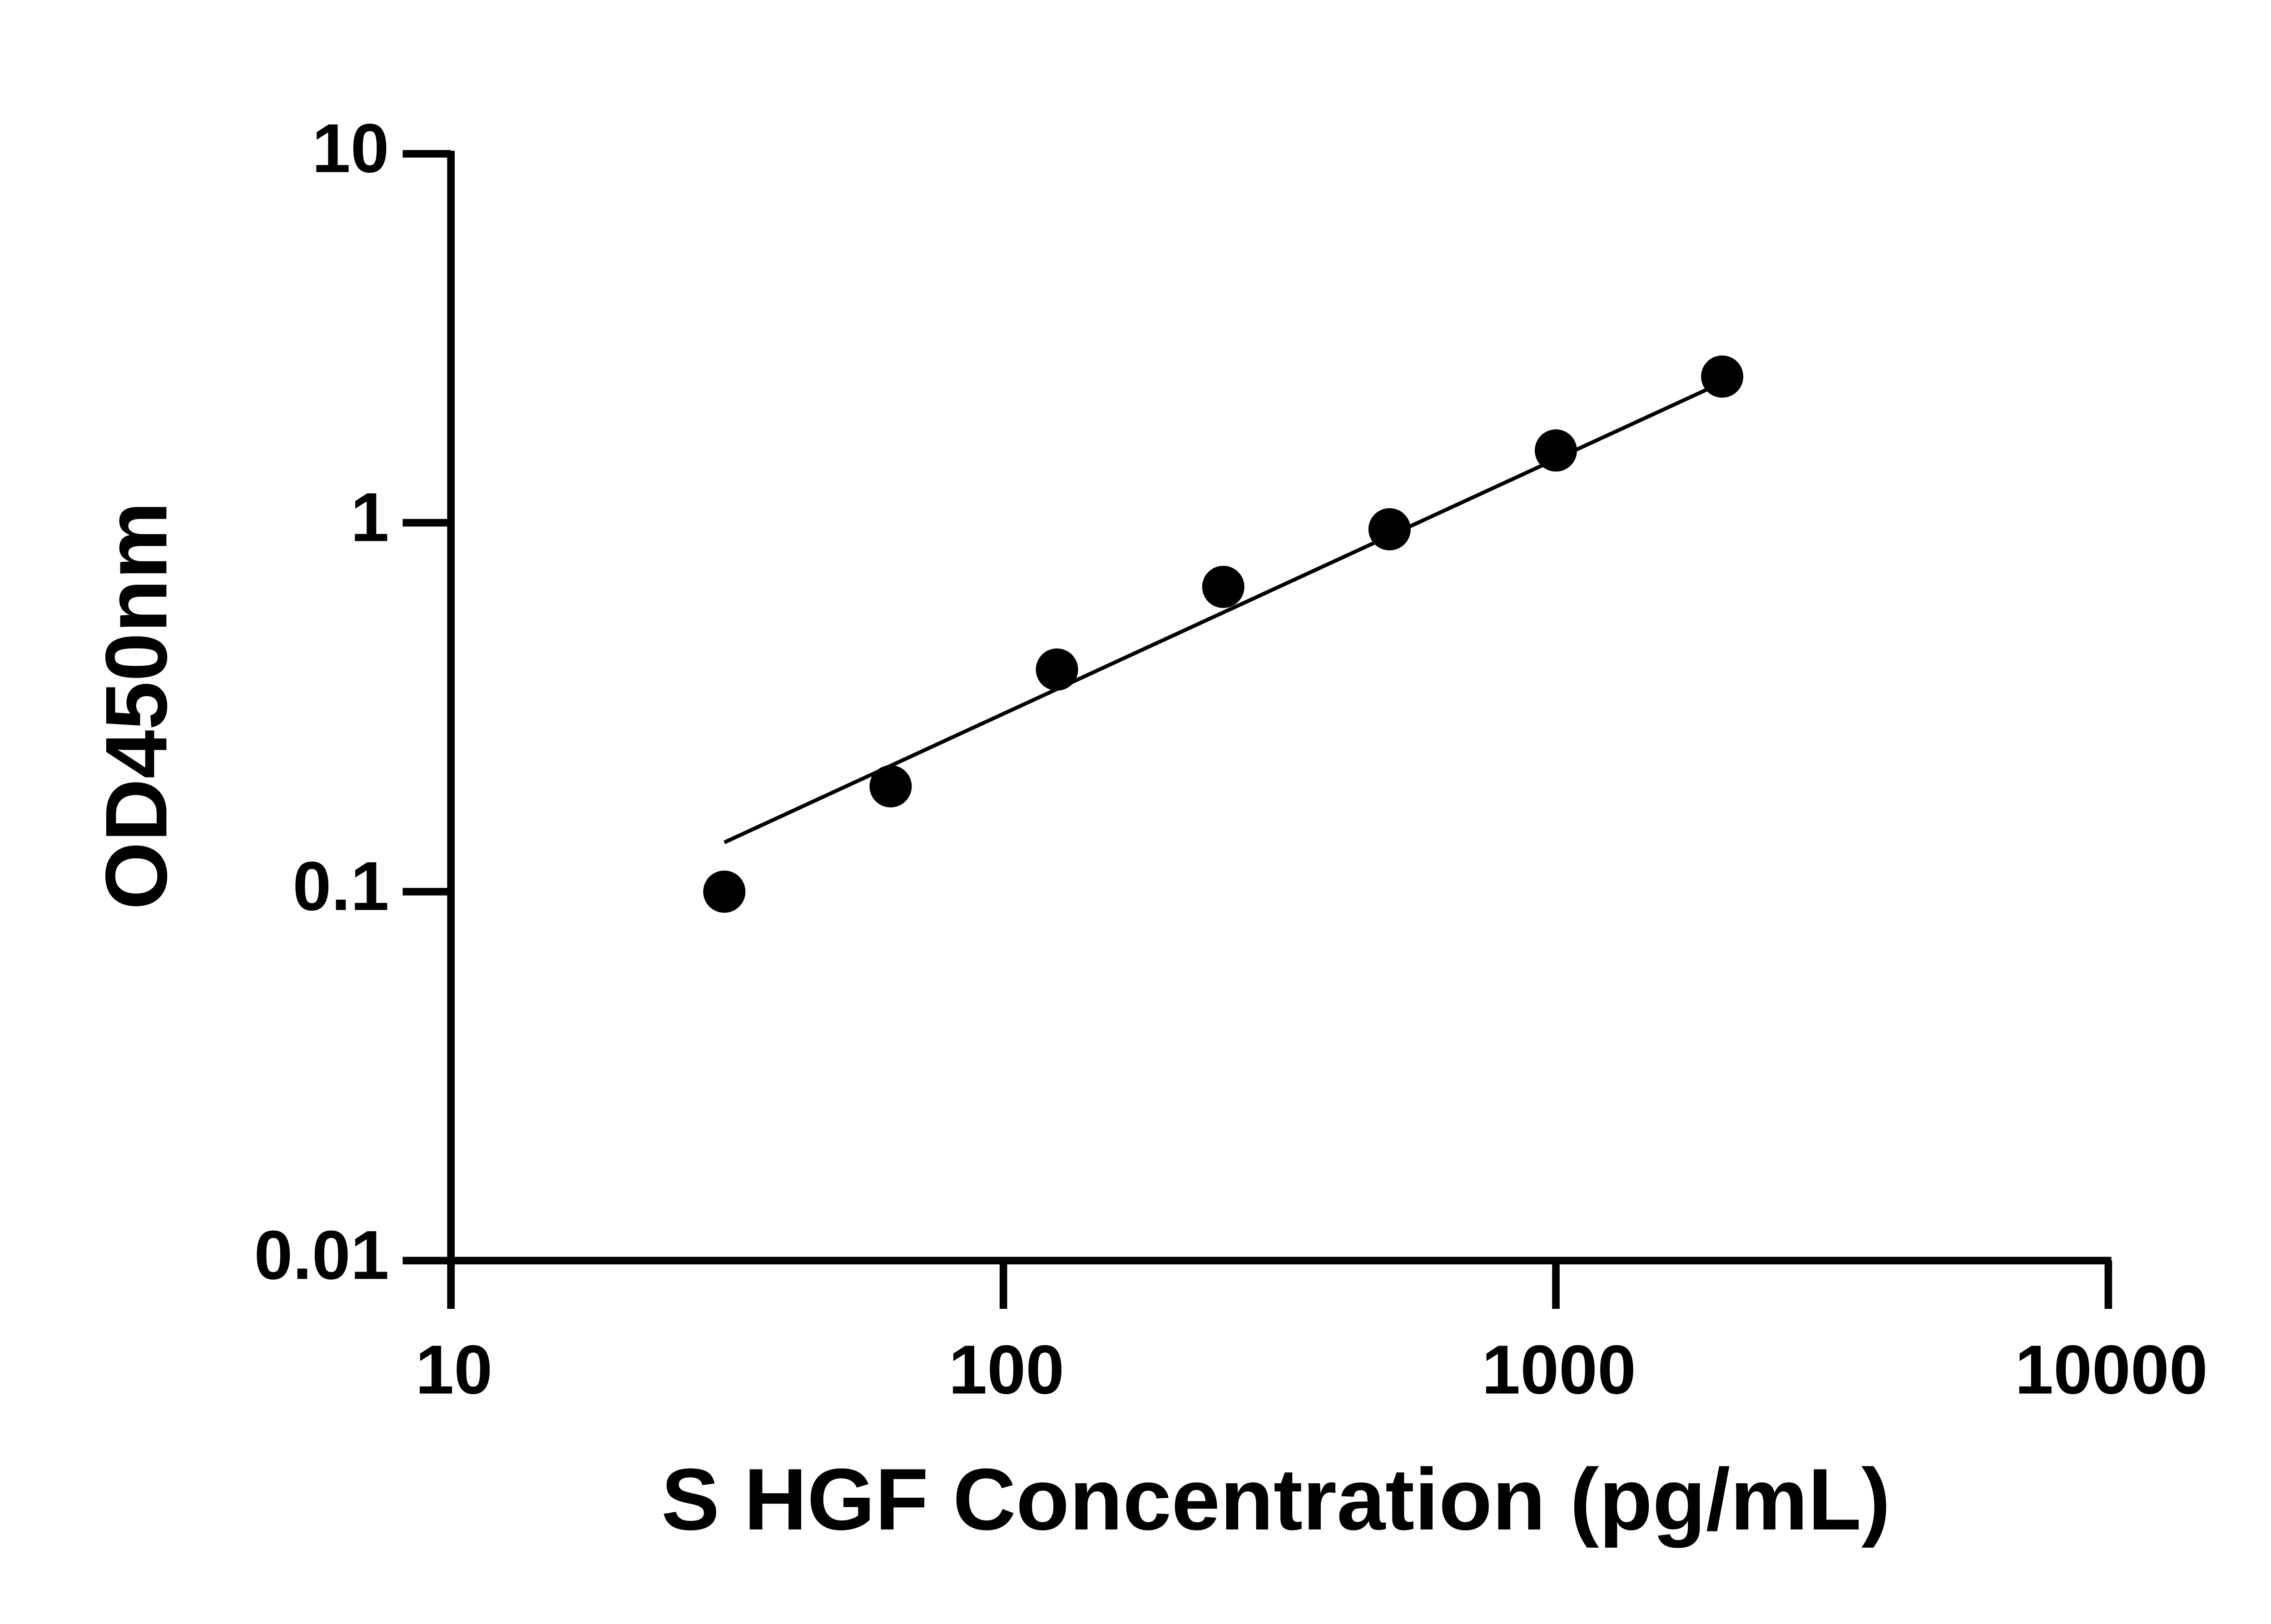 The image size is (2271, 1624). Describe the element at coordinates (321, 1255) in the screenshot. I see `y-tick-label: 0.01` at that location.